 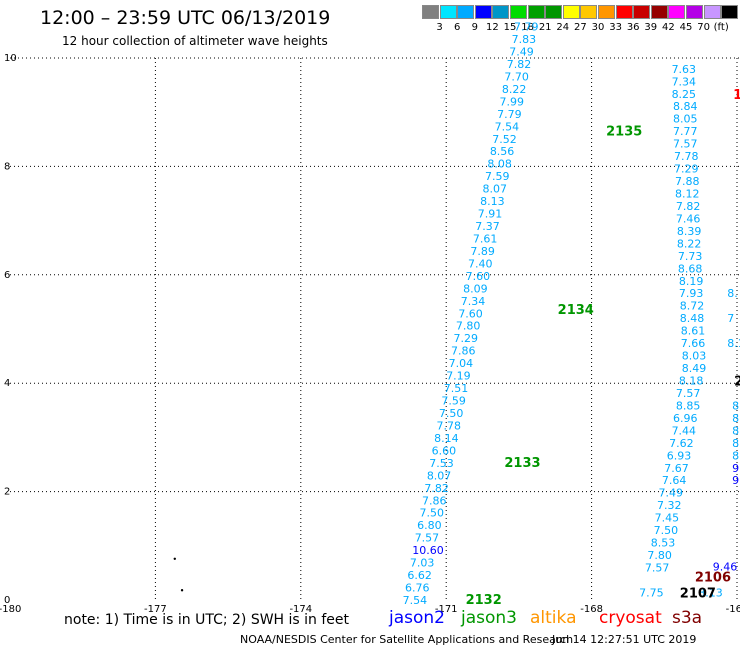 What do you see at coordinates (691, 380) in the screenshot?
I see `wave-height-label: 8.18` at bounding box center [691, 380].